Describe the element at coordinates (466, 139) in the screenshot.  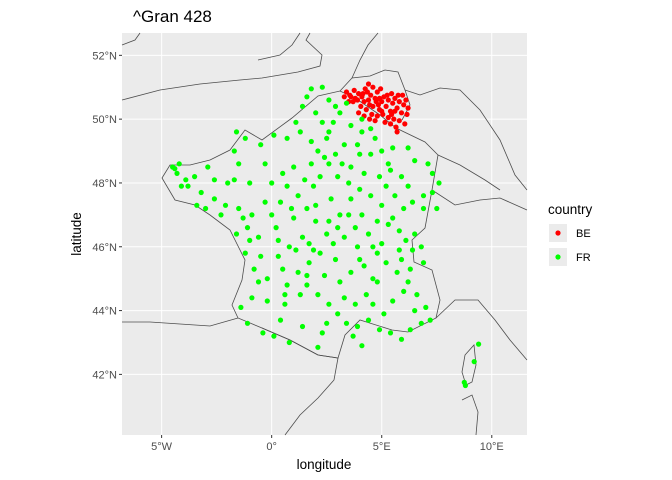
I see `germany-border` at that location.